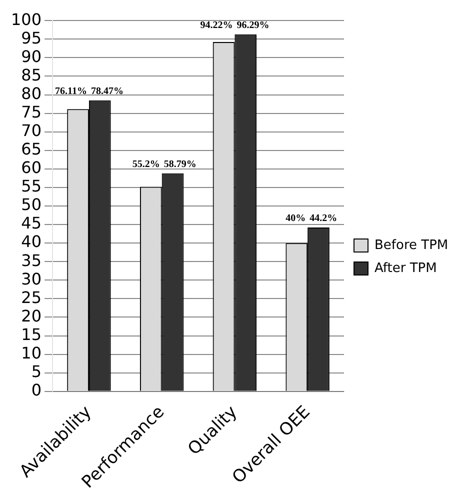 The height and width of the screenshot is (504, 474). I want to click on y-tick-label: 10, so click(31, 352).